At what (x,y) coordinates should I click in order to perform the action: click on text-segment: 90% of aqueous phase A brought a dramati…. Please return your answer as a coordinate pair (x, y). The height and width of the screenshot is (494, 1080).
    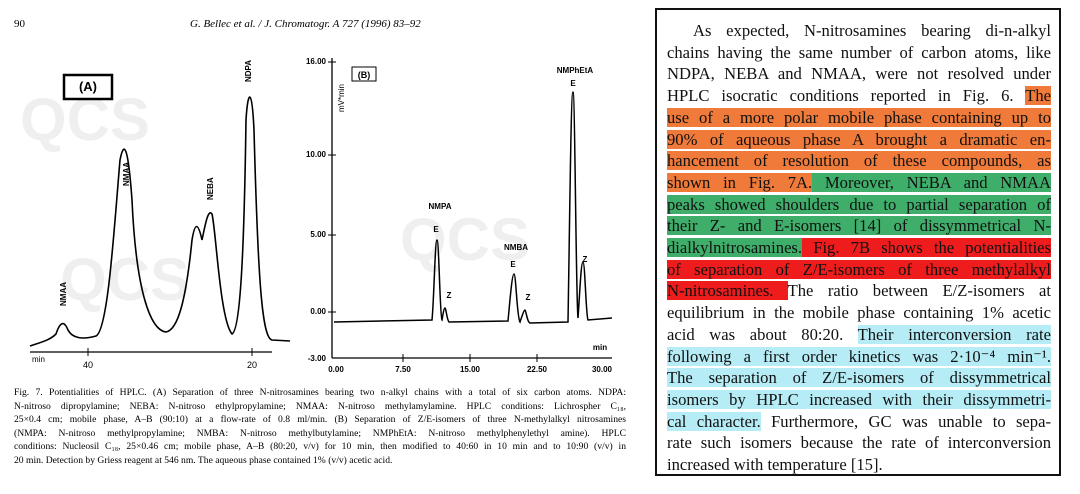
    Looking at the image, I should click on (859, 139).